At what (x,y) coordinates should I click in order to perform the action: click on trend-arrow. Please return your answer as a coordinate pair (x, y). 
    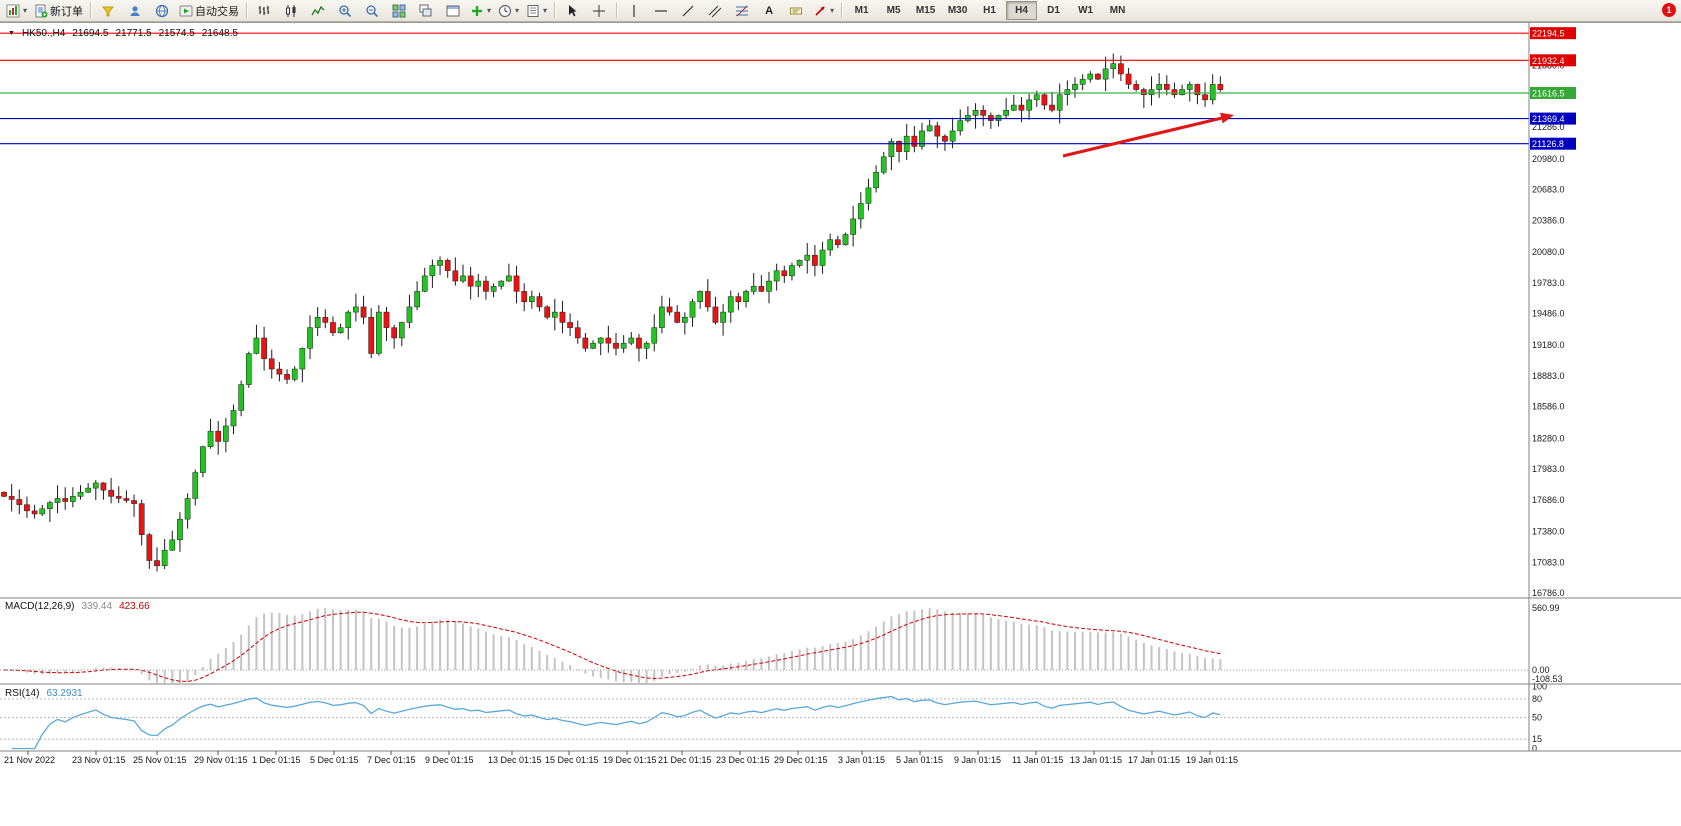
    Looking at the image, I should click on (1142, 137).